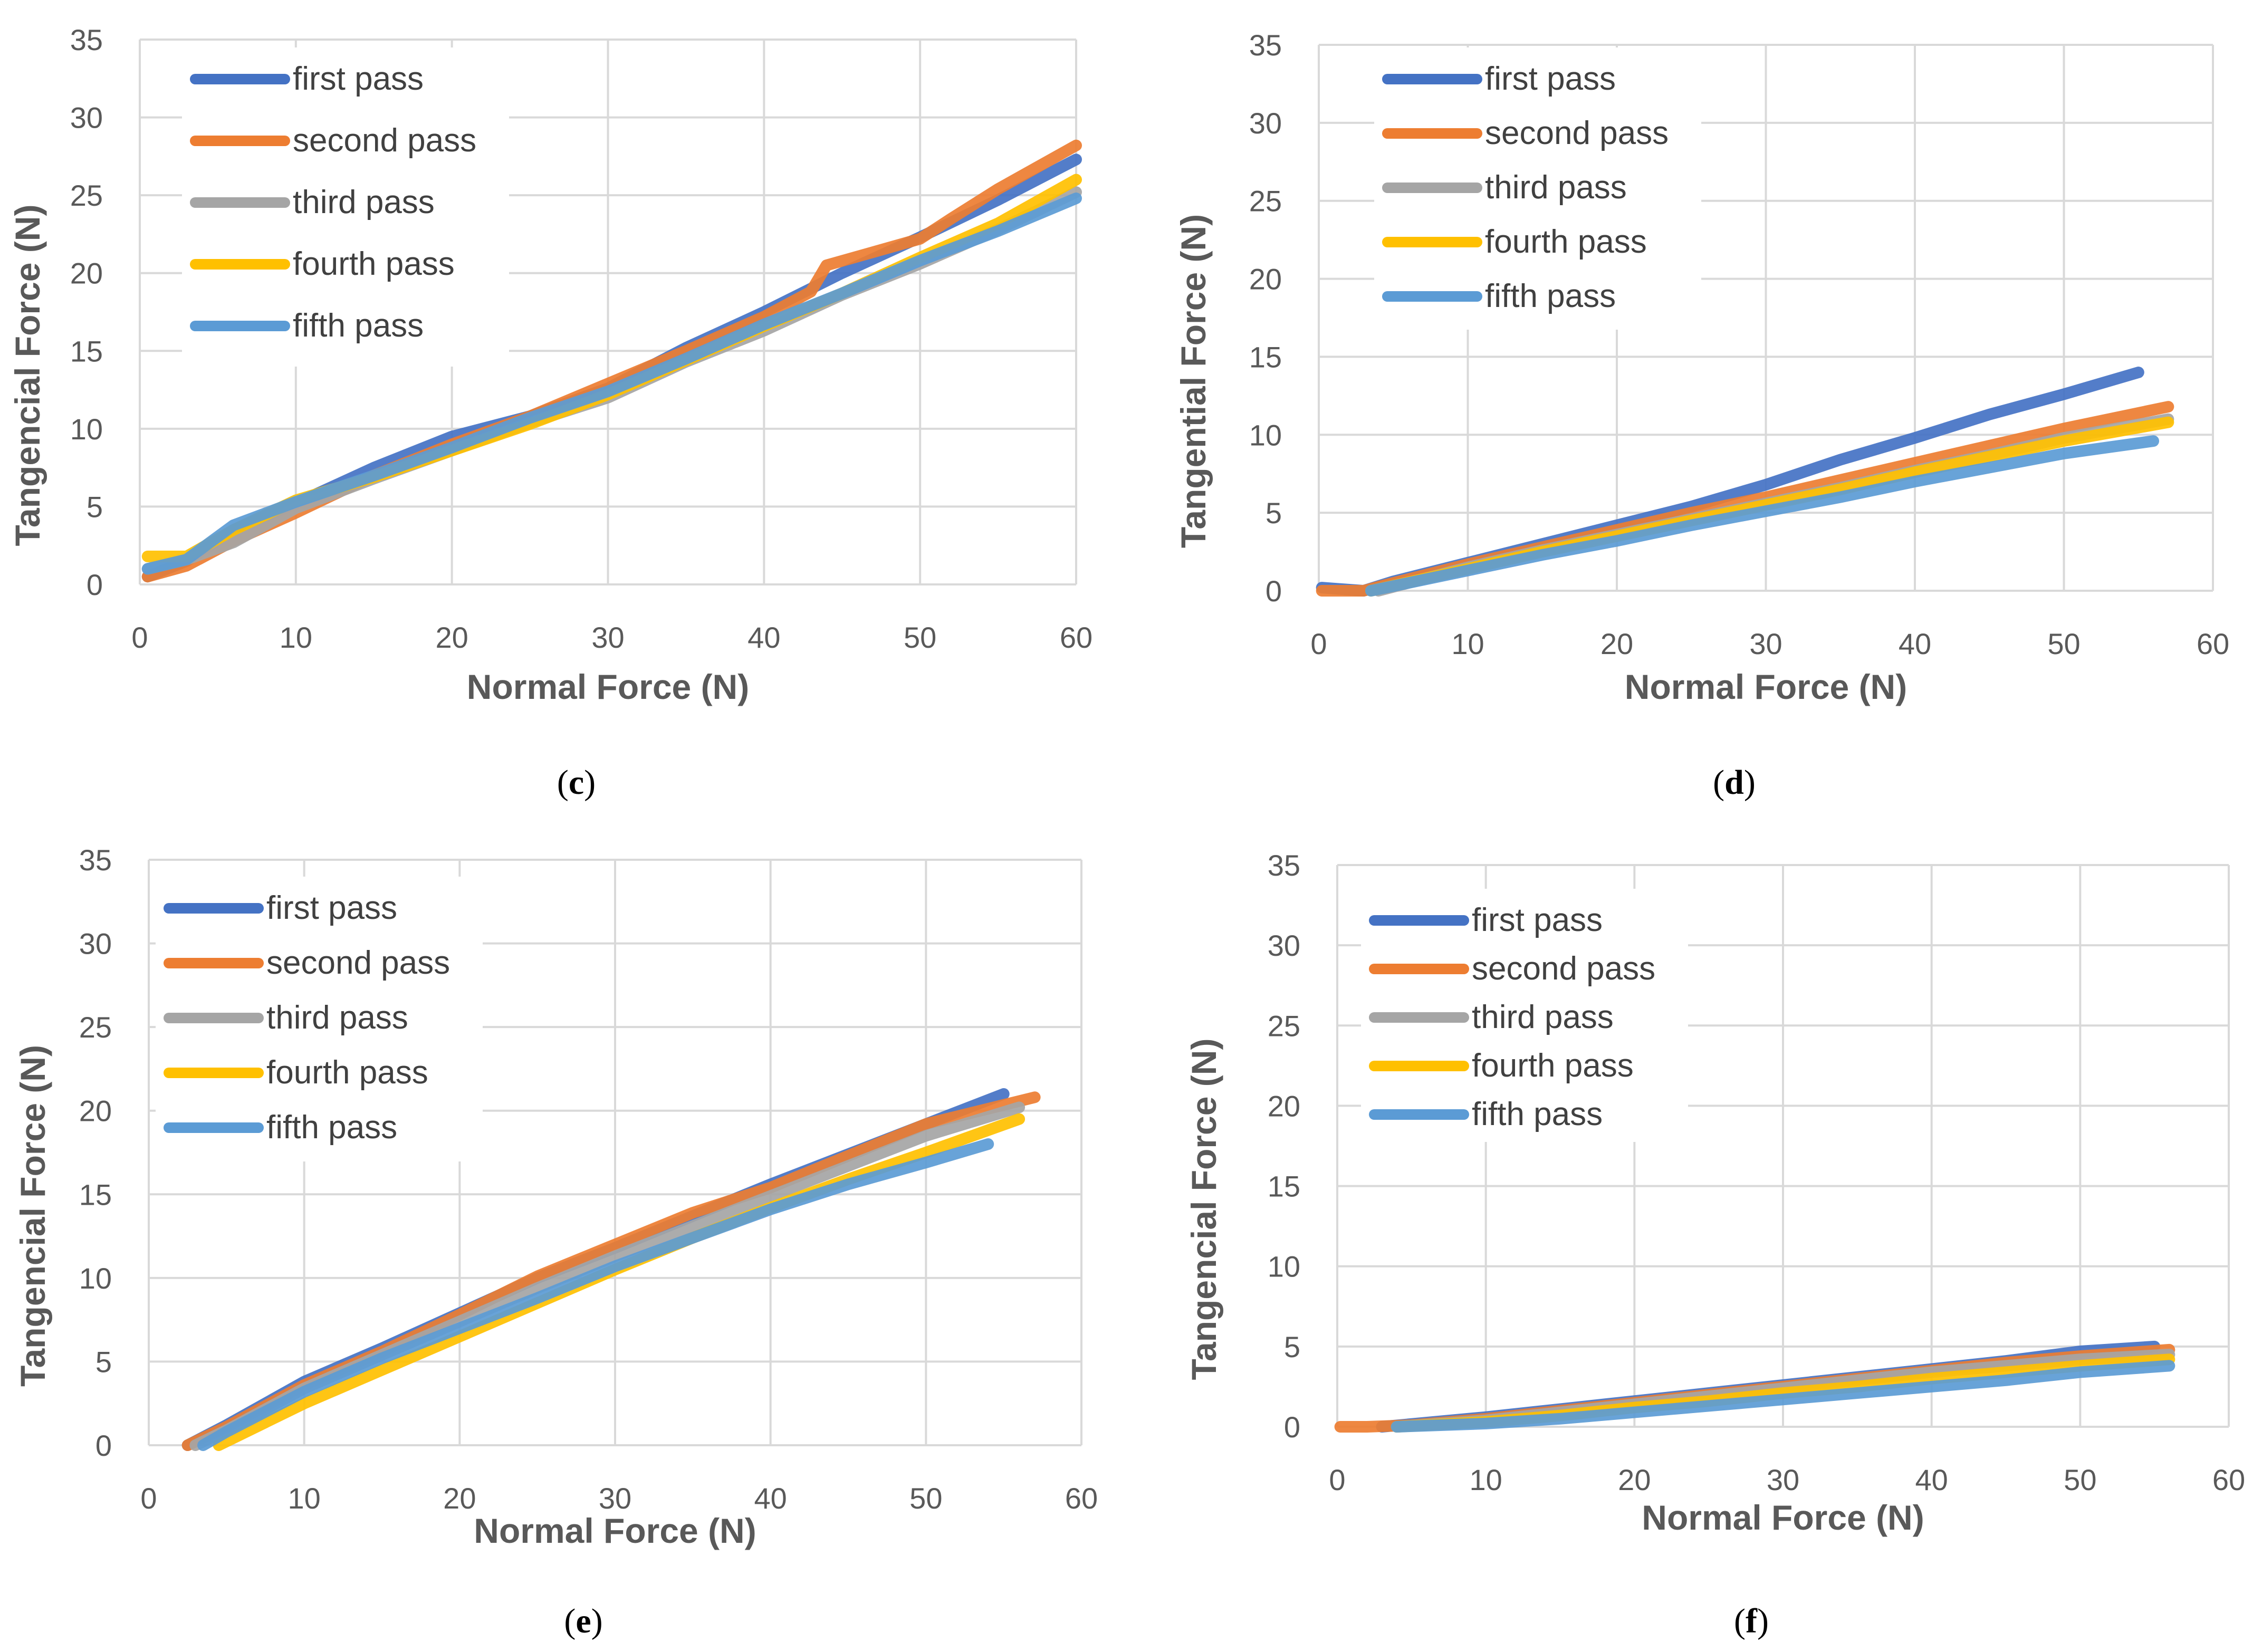  I want to click on series-line-first-pass, so click(1730, 482).